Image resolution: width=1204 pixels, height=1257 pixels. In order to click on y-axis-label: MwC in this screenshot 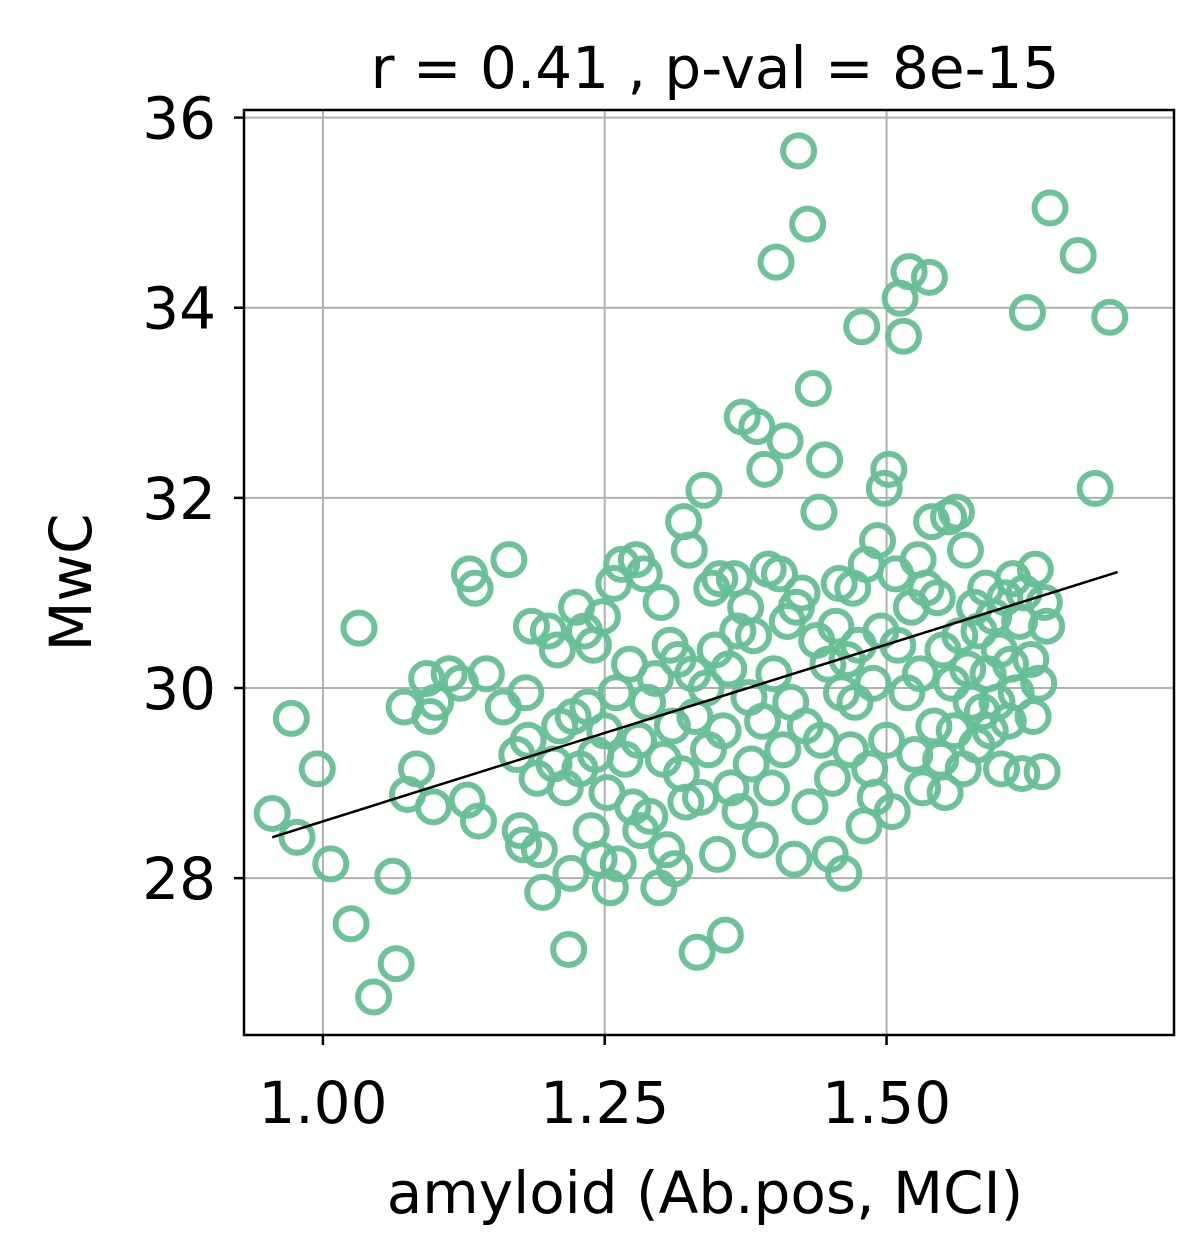, I will do `click(71, 583)`.